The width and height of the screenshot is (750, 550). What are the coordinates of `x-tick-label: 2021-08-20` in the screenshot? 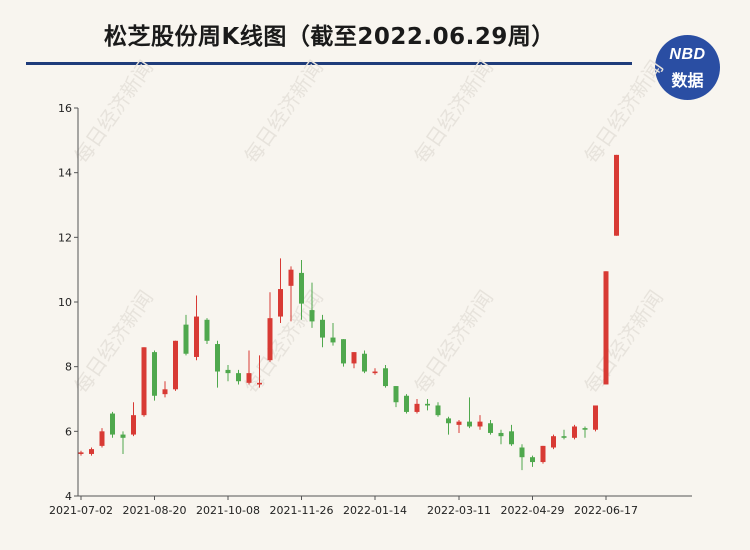 It's located at (155, 510).